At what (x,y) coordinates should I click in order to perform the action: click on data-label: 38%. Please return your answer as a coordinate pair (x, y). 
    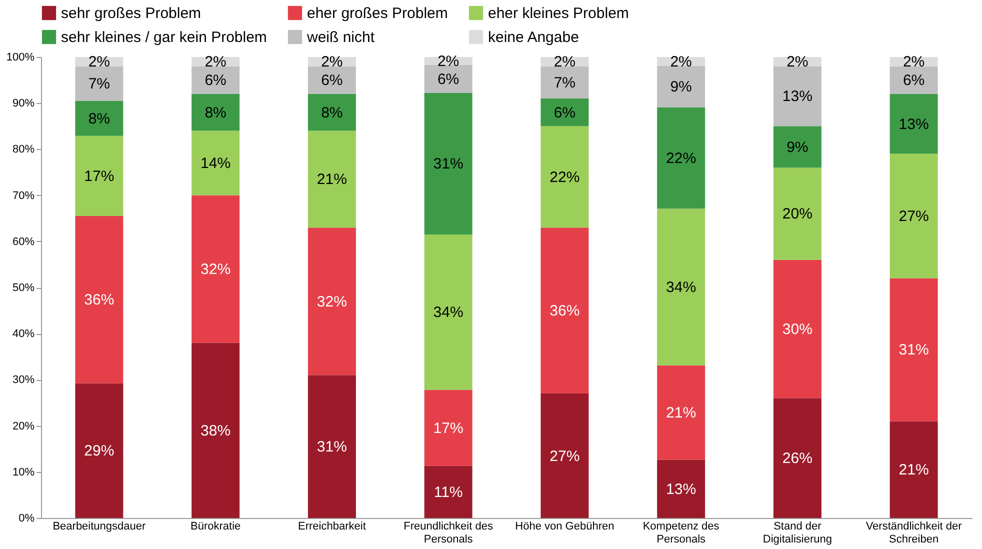
    Looking at the image, I should click on (215, 431).